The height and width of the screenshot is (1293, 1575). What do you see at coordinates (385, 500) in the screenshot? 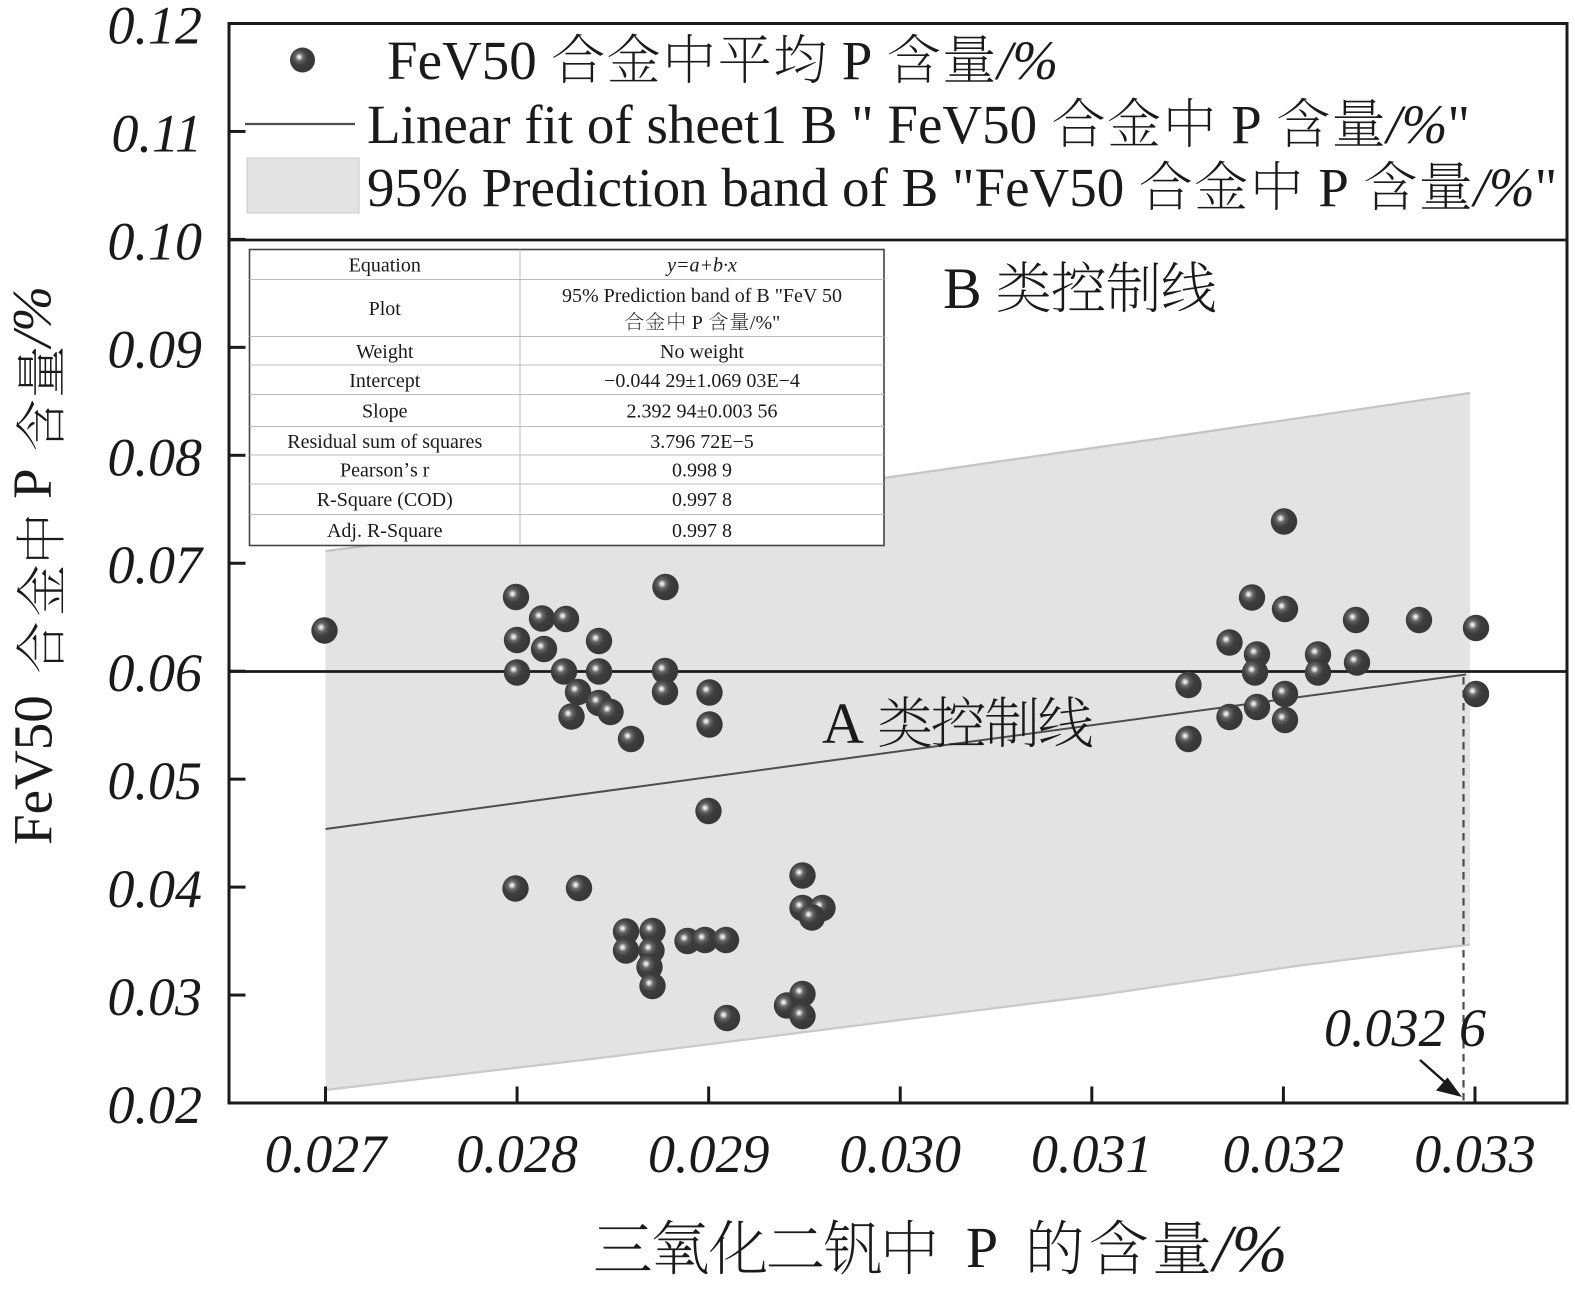
I see `svg-text: R-Square (COD)` at bounding box center [385, 500].